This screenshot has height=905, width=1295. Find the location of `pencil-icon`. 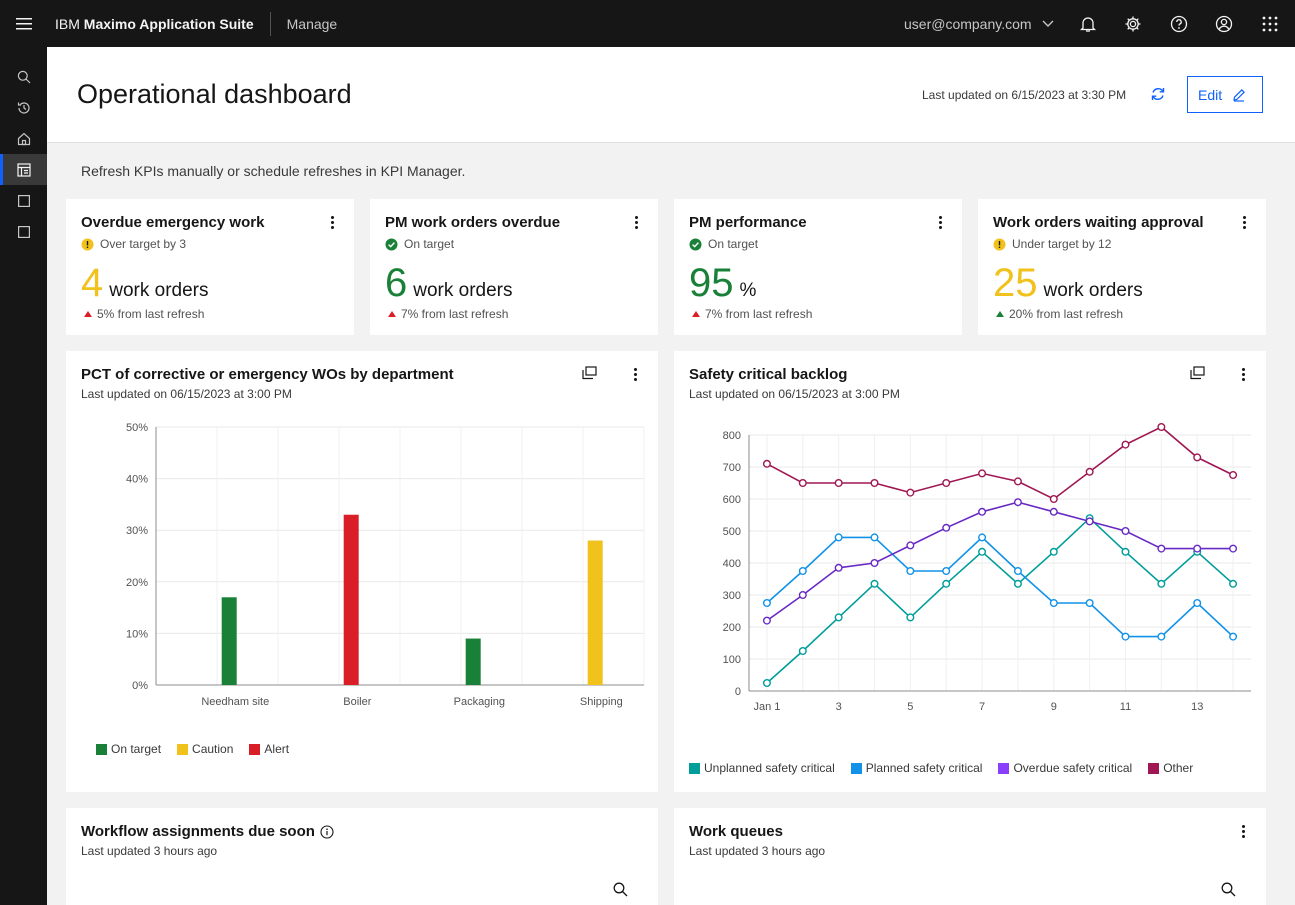

pencil-icon is located at coordinates (1239, 95).